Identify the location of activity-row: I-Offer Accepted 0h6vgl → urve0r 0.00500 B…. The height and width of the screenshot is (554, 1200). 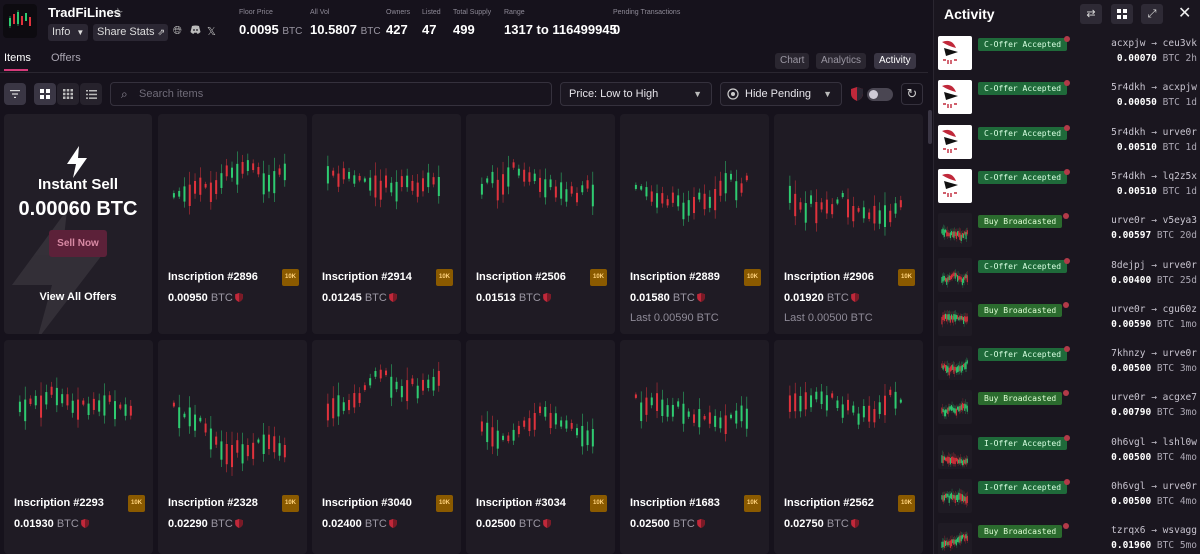
(1067, 501).